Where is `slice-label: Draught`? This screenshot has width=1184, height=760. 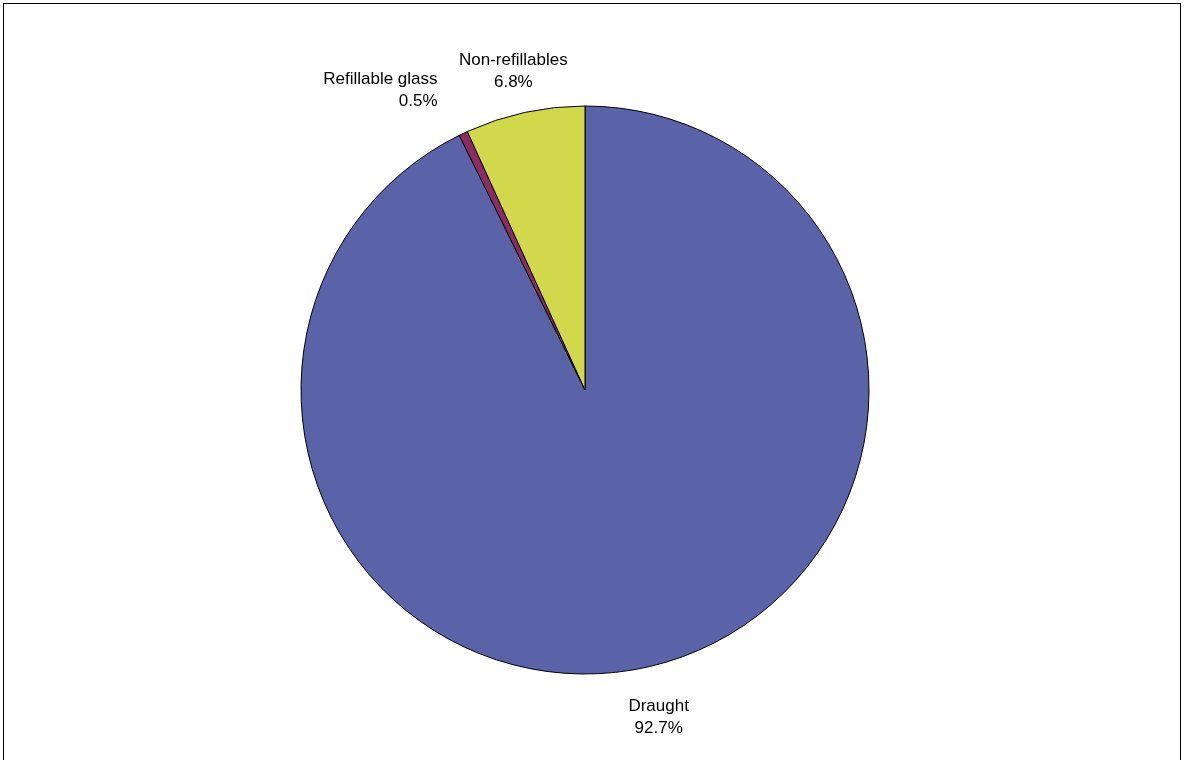 slice-label: Draught is located at coordinates (659, 705).